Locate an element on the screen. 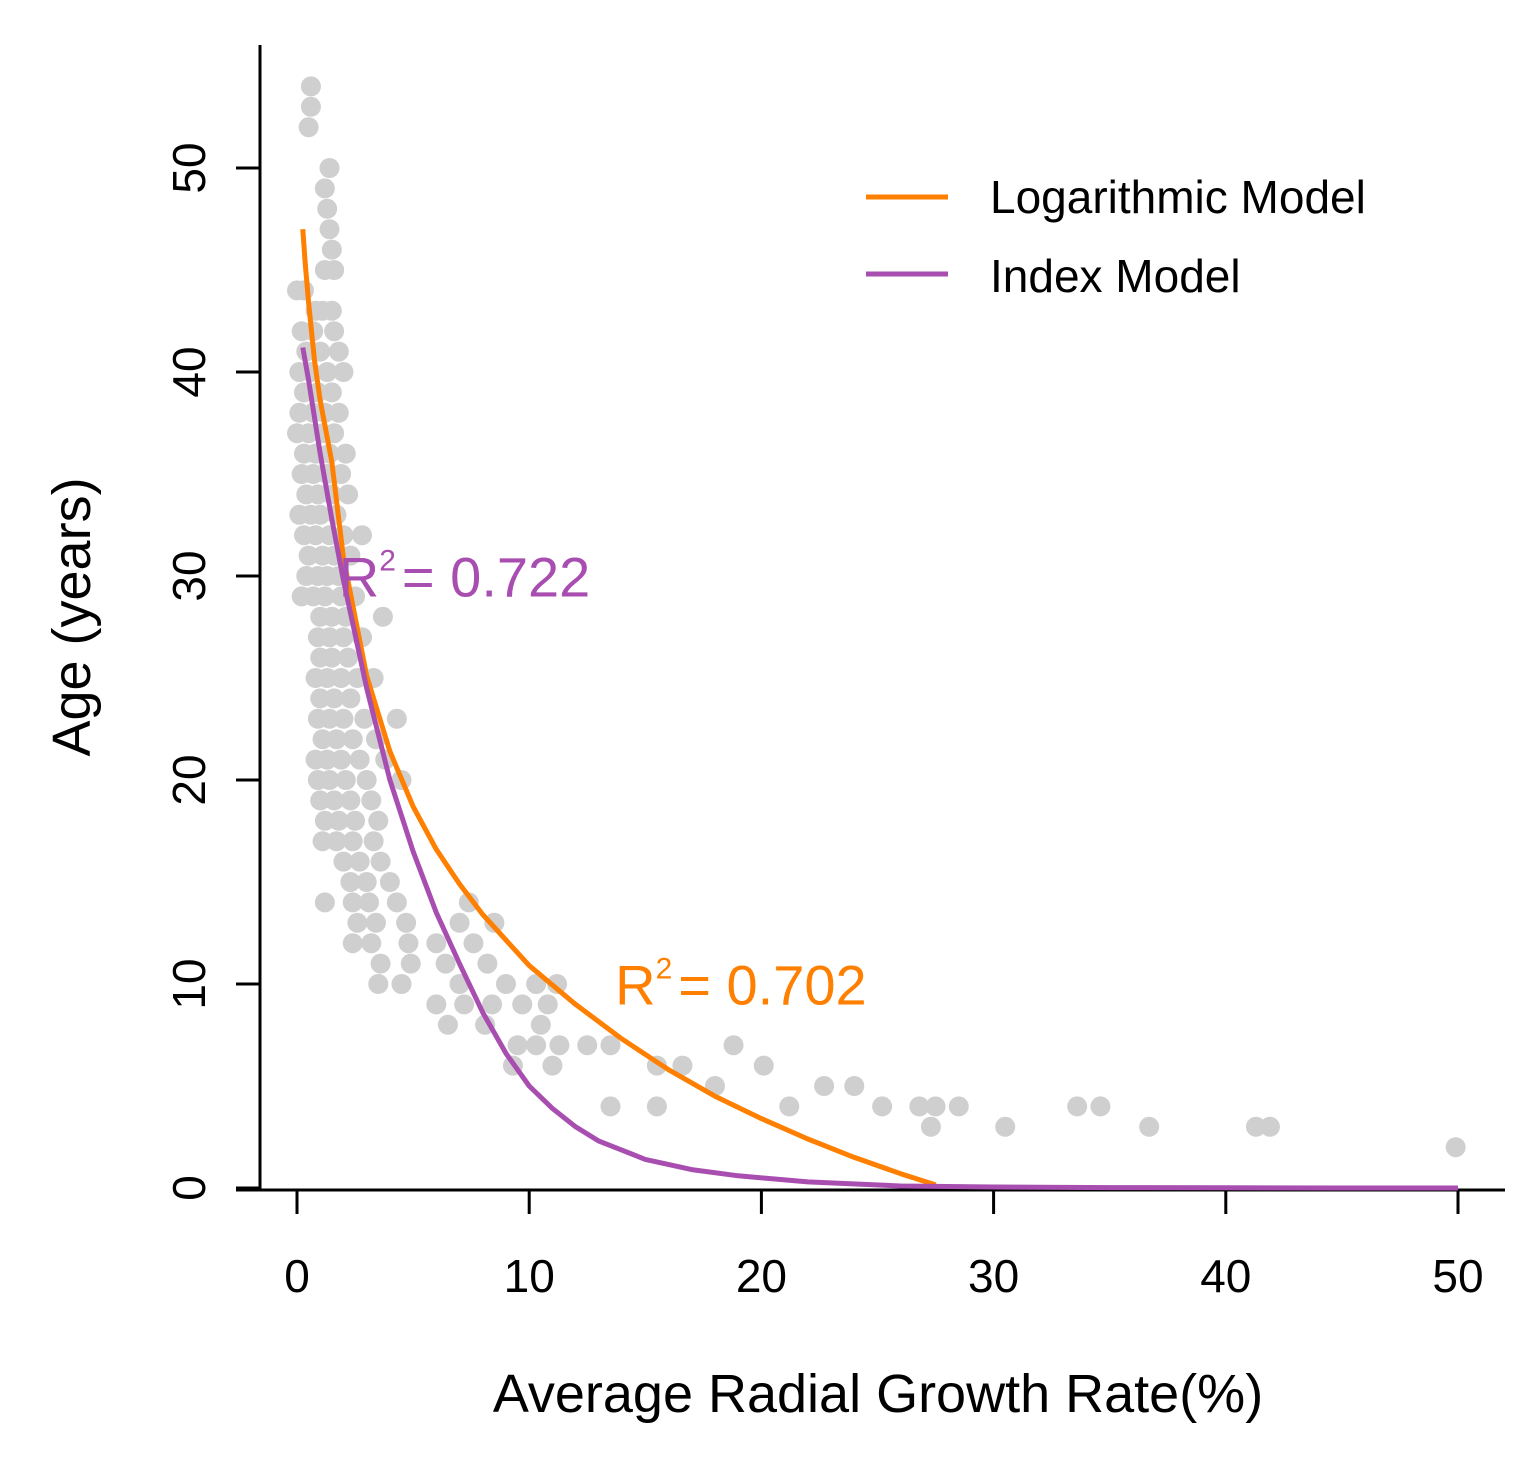  y-axis-ticks: 0 10 20 30 40 50 is located at coordinates (211, 671).